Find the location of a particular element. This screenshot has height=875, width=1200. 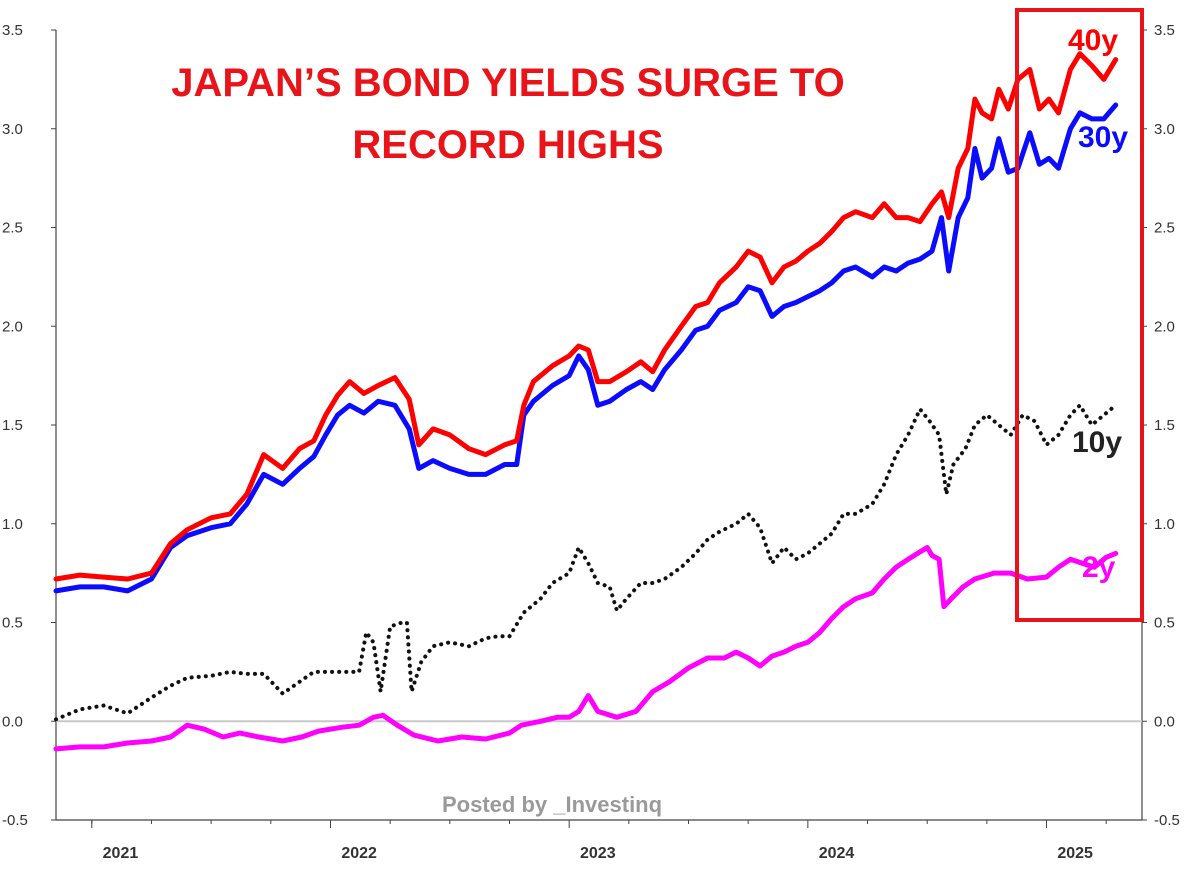

series-label-2y: 2y is located at coordinates (1099, 567).